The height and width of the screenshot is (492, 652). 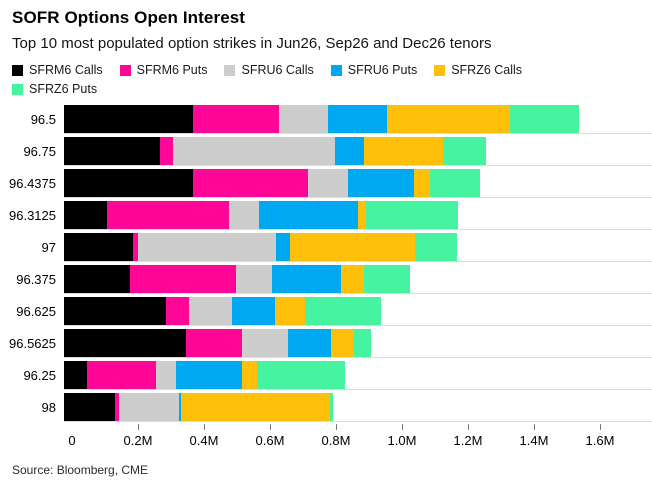 What do you see at coordinates (138, 440) in the screenshot?
I see `x-axis-tick-label: 0.2M` at bounding box center [138, 440].